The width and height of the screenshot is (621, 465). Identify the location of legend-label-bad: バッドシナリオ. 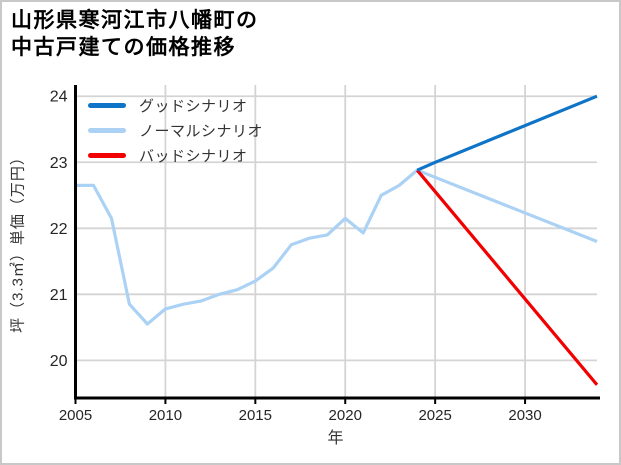
(193, 156).